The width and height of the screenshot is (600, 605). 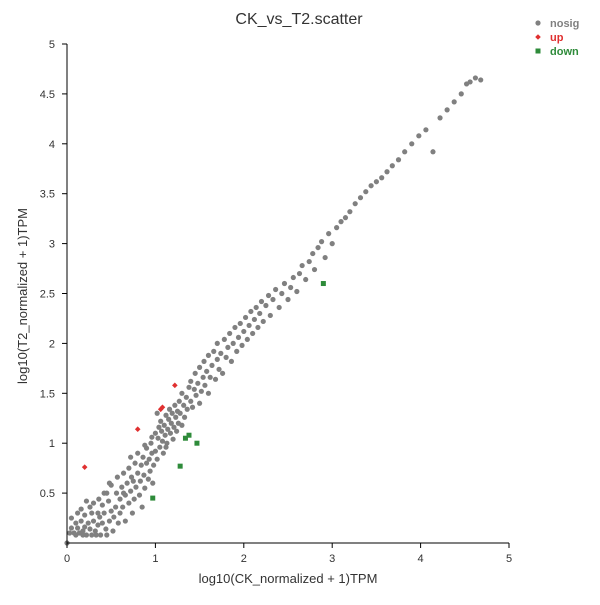 What do you see at coordinates (52, 45) in the screenshot?
I see `y-tick-label: 5` at bounding box center [52, 45].